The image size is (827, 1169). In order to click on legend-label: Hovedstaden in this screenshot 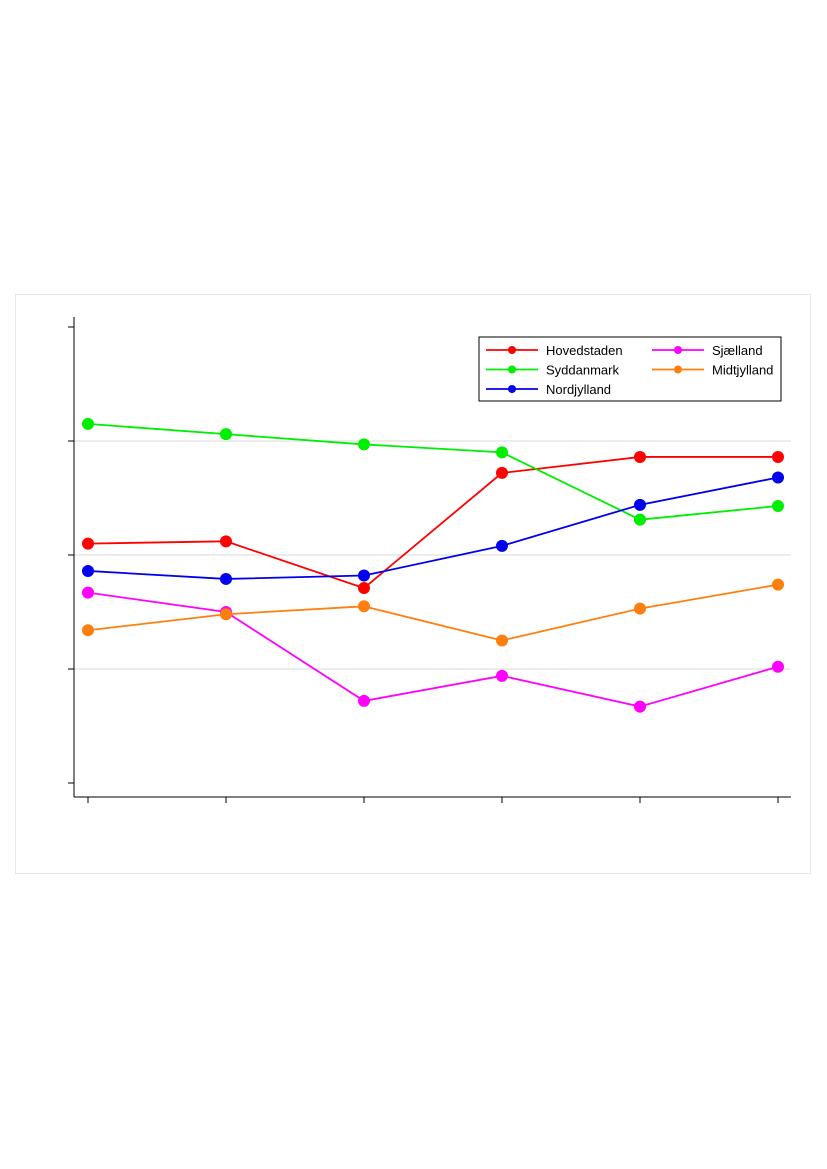, I will do `click(584, 350)`.